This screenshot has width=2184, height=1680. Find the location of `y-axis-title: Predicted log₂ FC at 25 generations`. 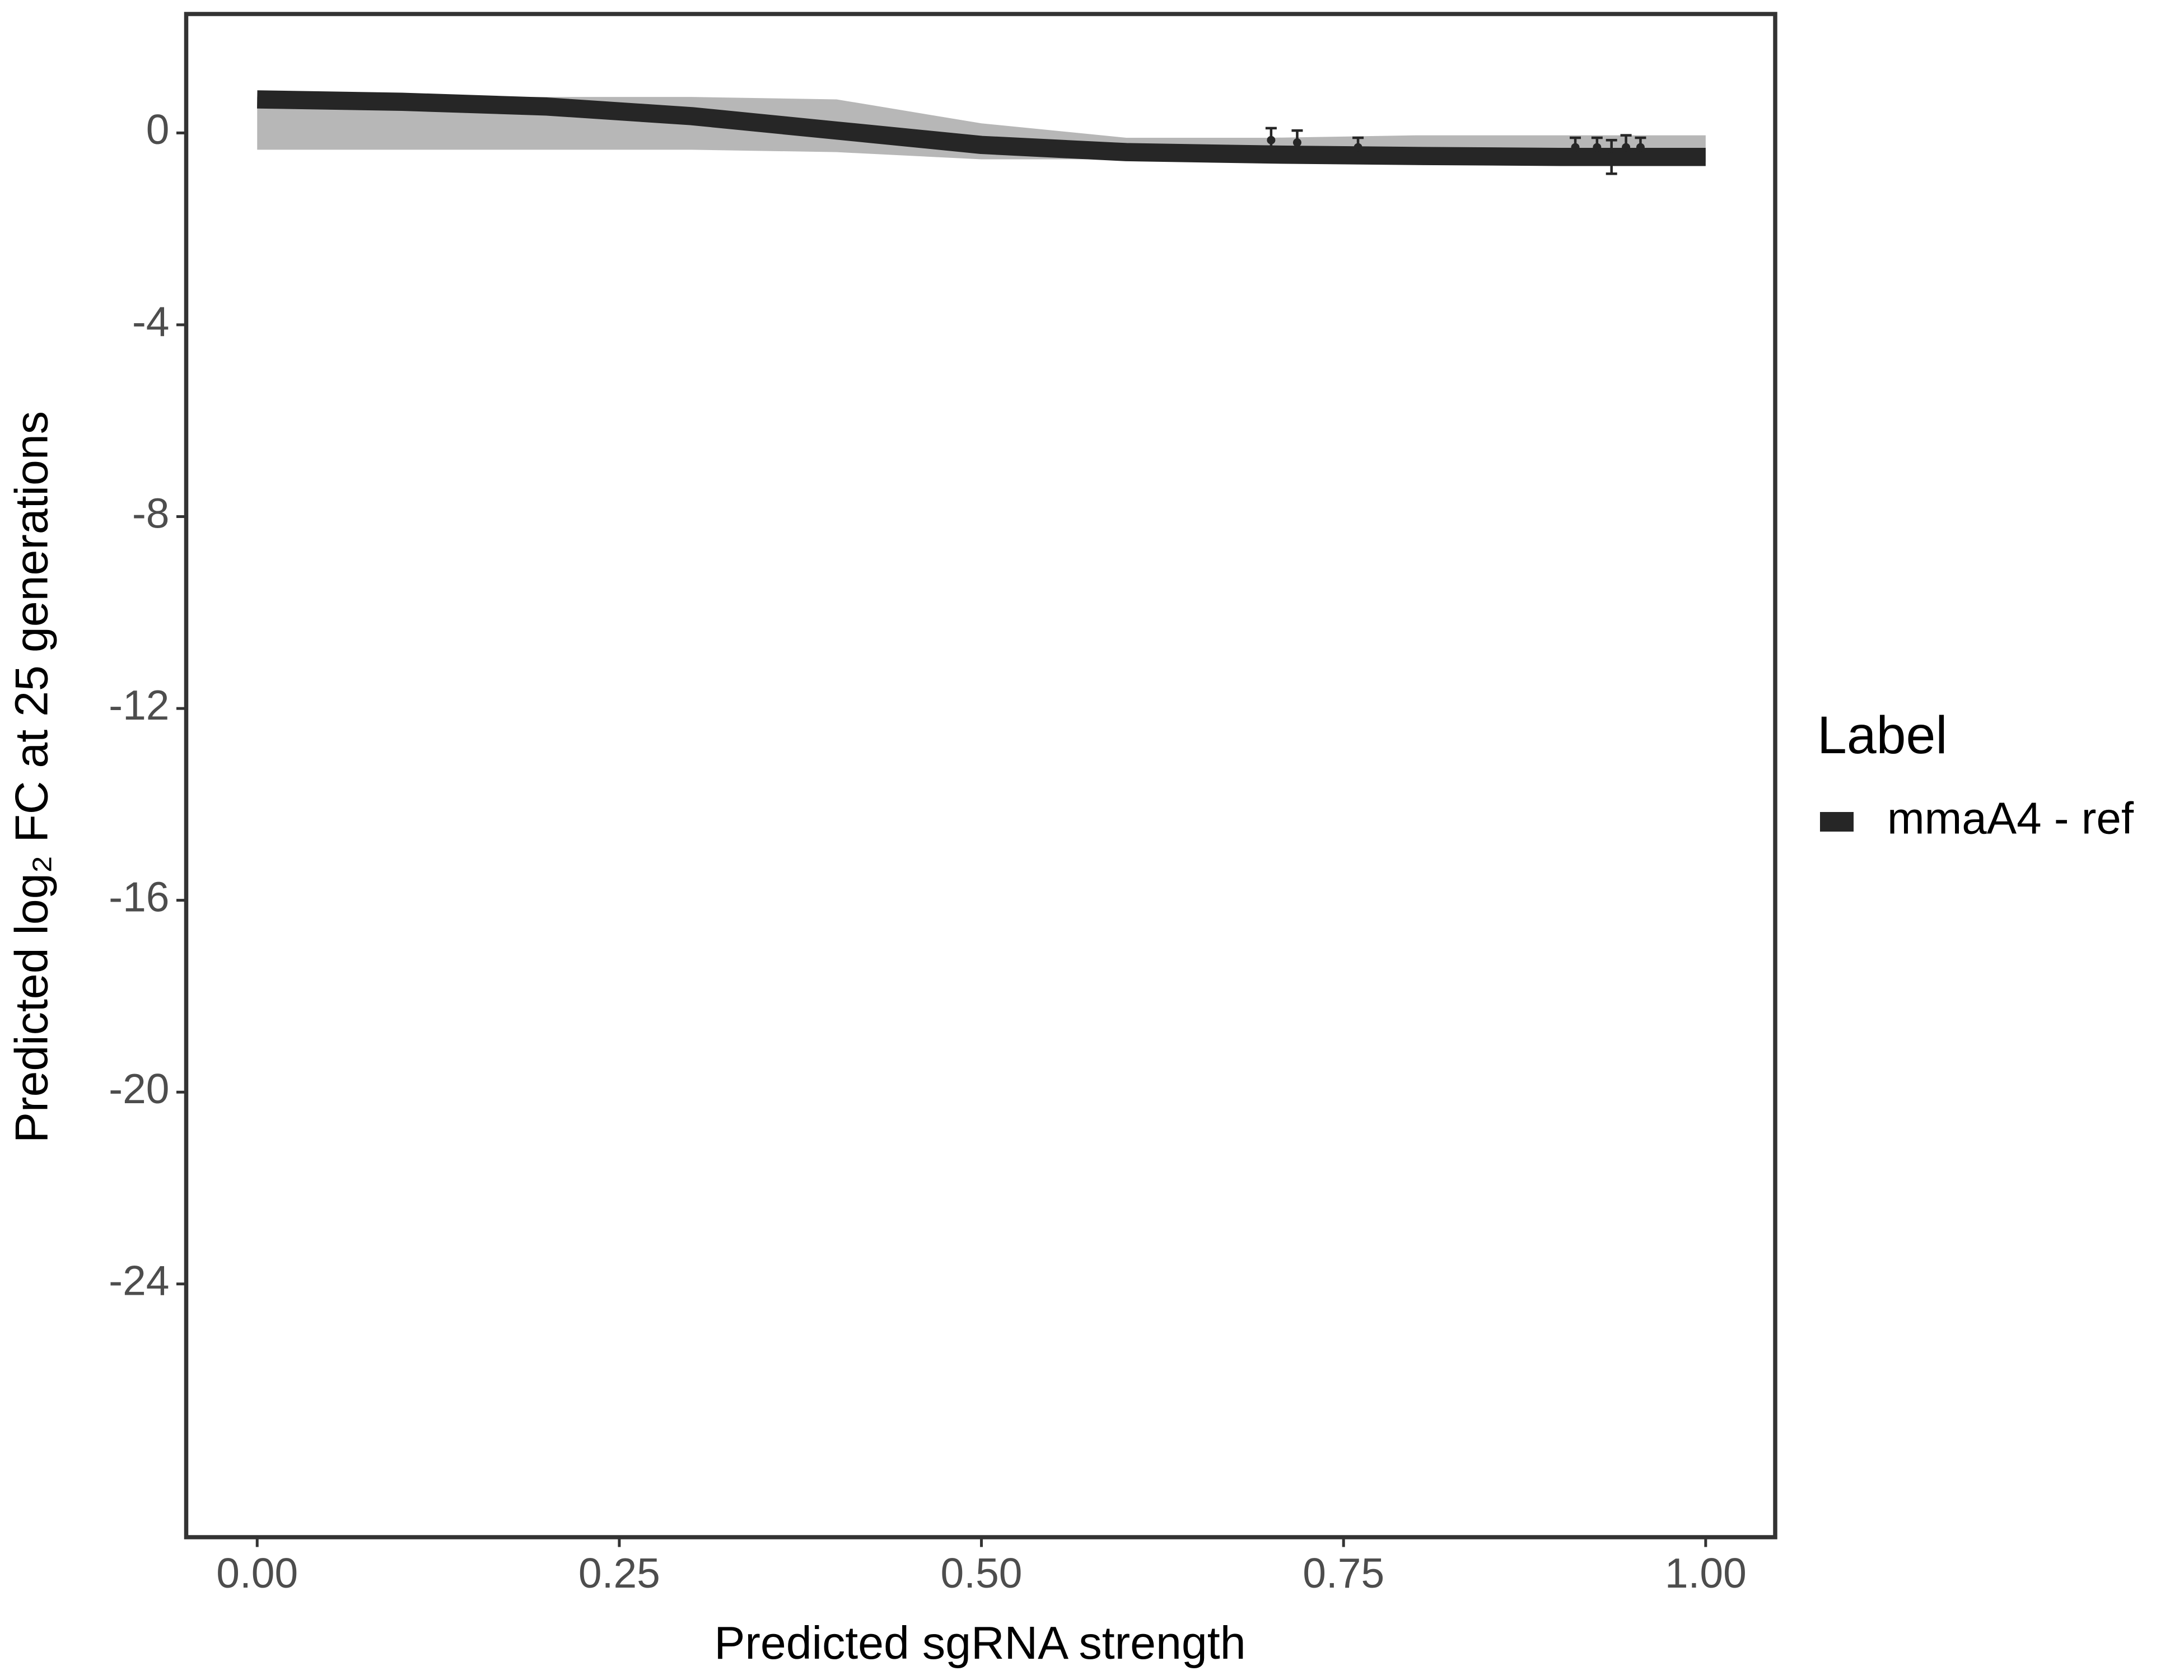

y-axis-title: Predicted log₂ FC at 25 generations is located at coordinates (32, 777).